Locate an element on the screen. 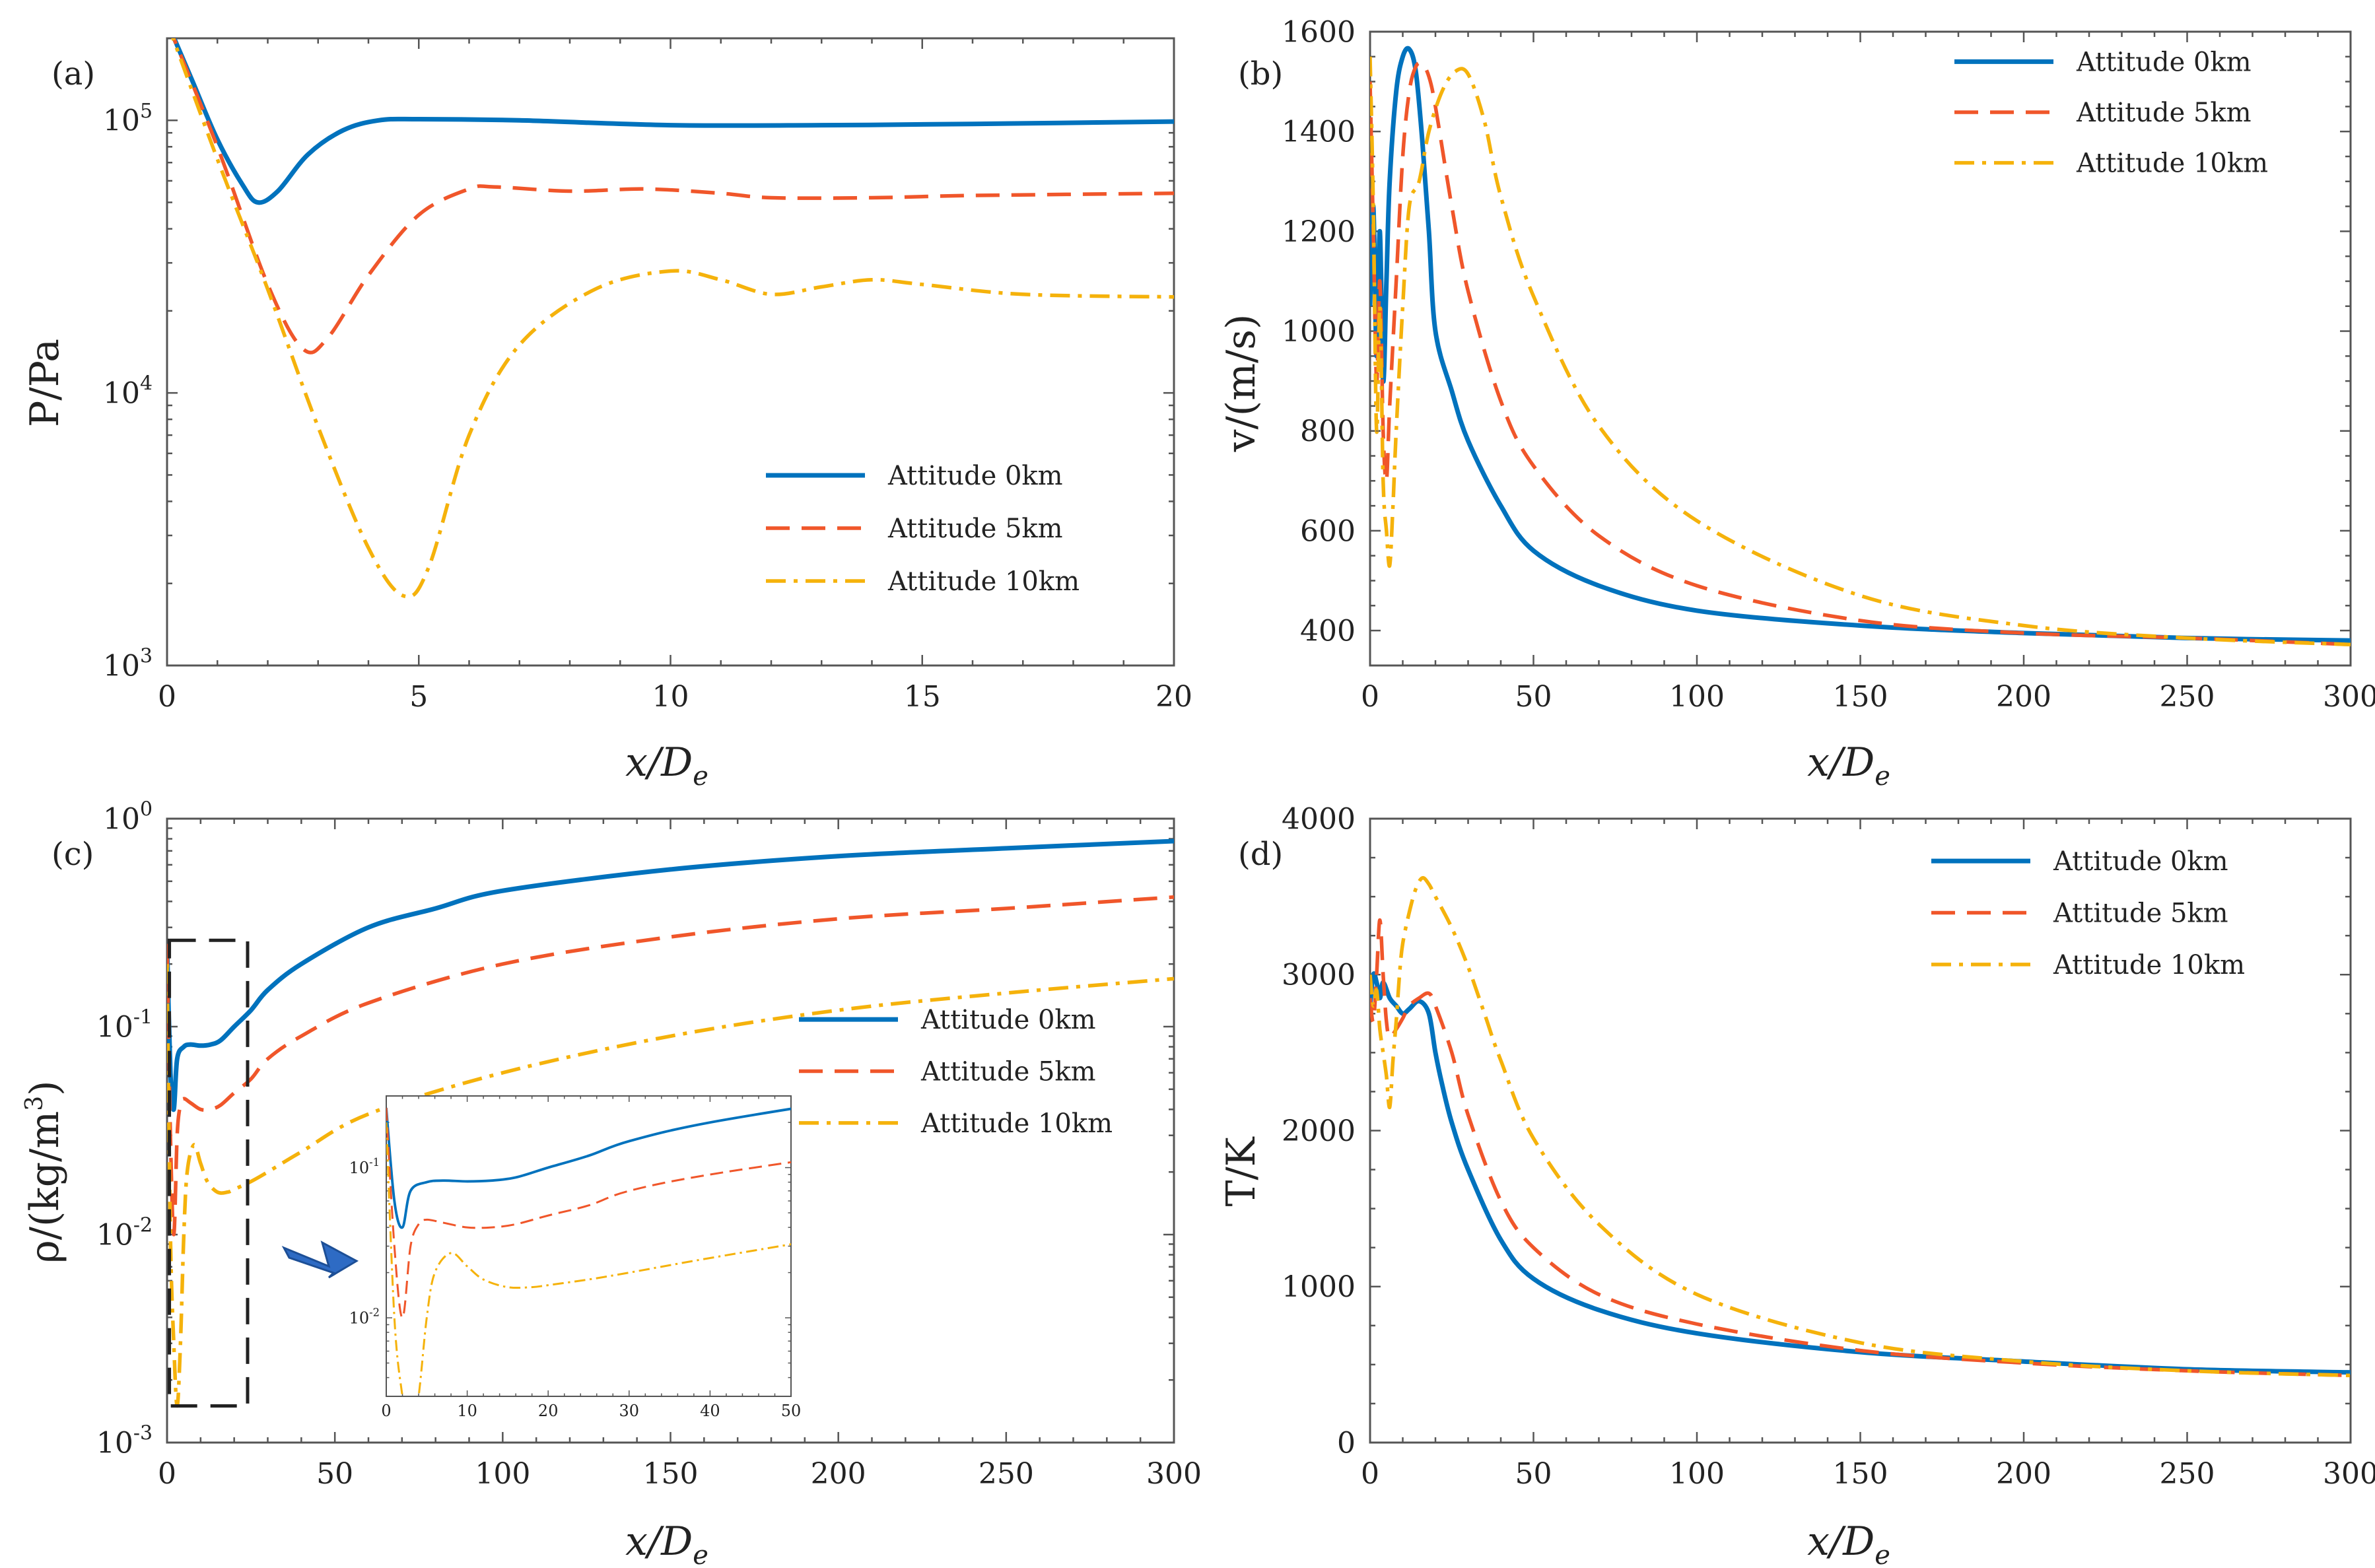 The image size is (2375, 1568). panel-a-ylabel: P/Pa is located at coordinates (45, 383).